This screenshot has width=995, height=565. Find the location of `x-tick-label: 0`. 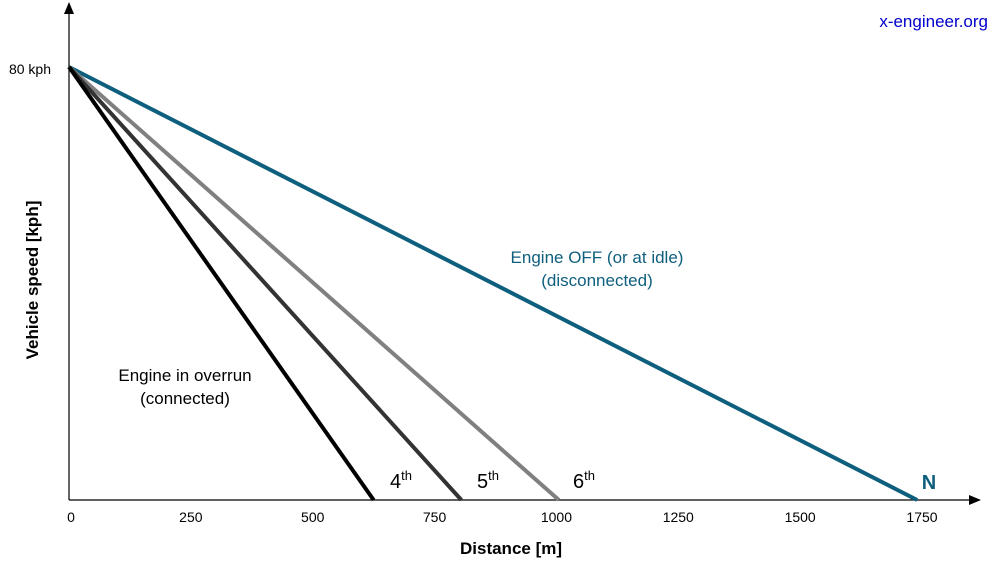

x-tick-label: 0 is located at coordinates (71, 517).